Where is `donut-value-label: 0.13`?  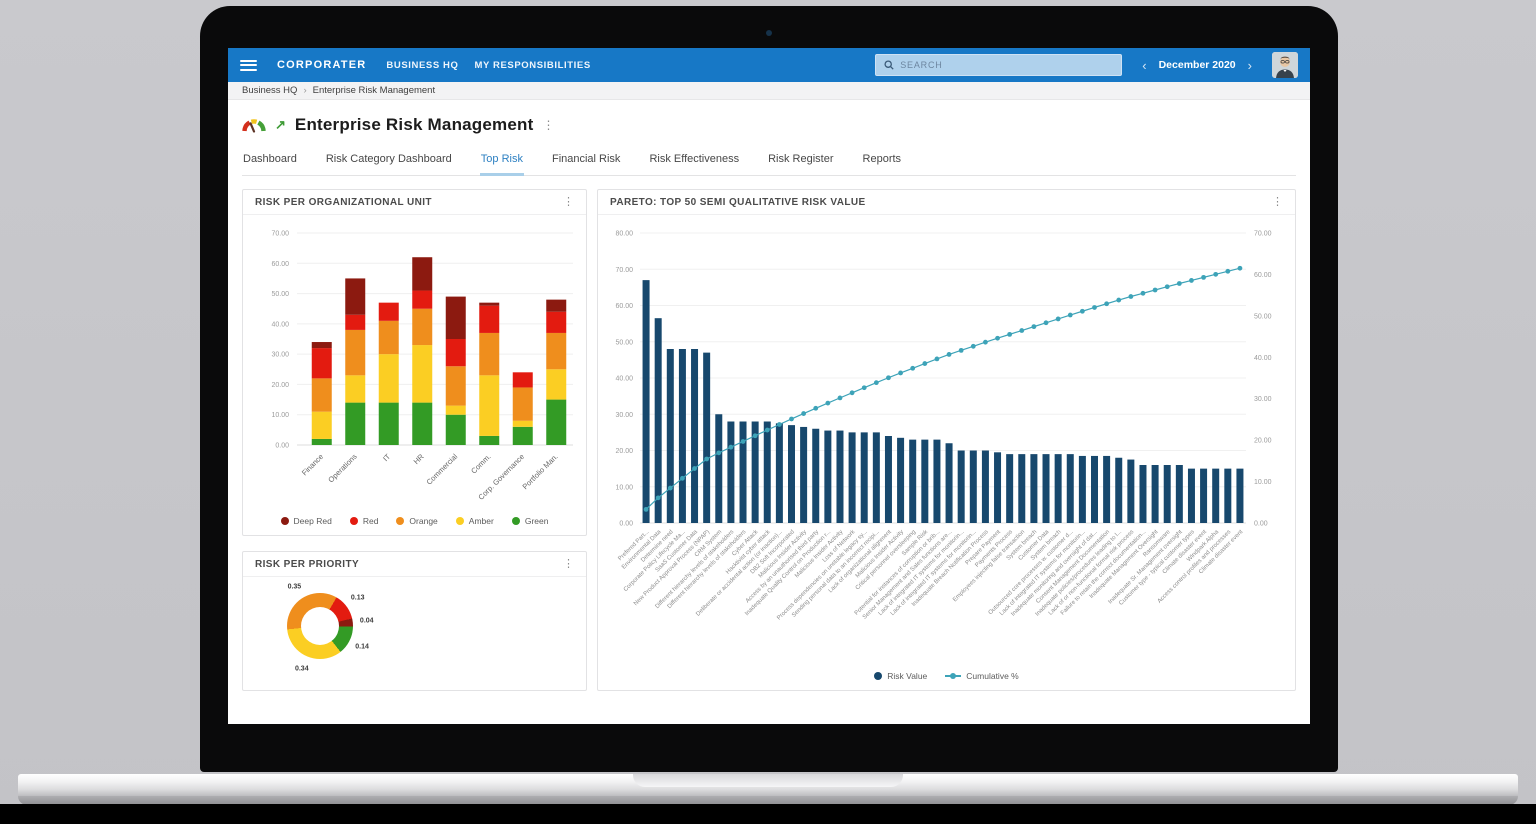 donut-value-label: 0.13 is located at coordinates (357, 598).